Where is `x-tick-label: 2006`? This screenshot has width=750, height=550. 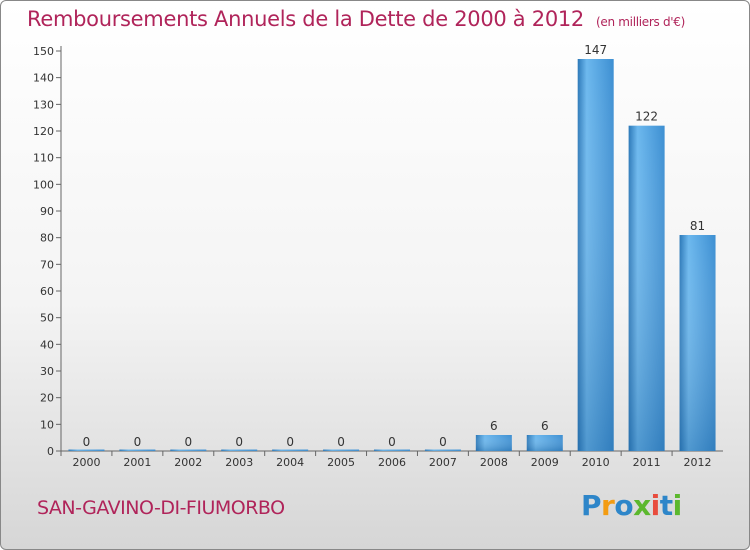
x-tick-label: 2006 is located at coordinates (392, 462).